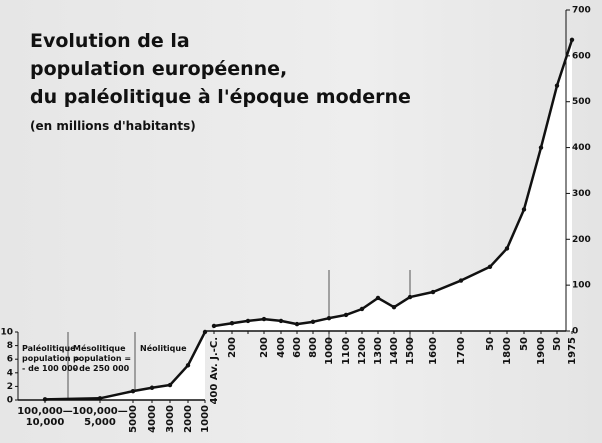 The width and height of the screenshot is (602, 443). I want to click on era-annotation: - de 250 000, so click(101, 368).